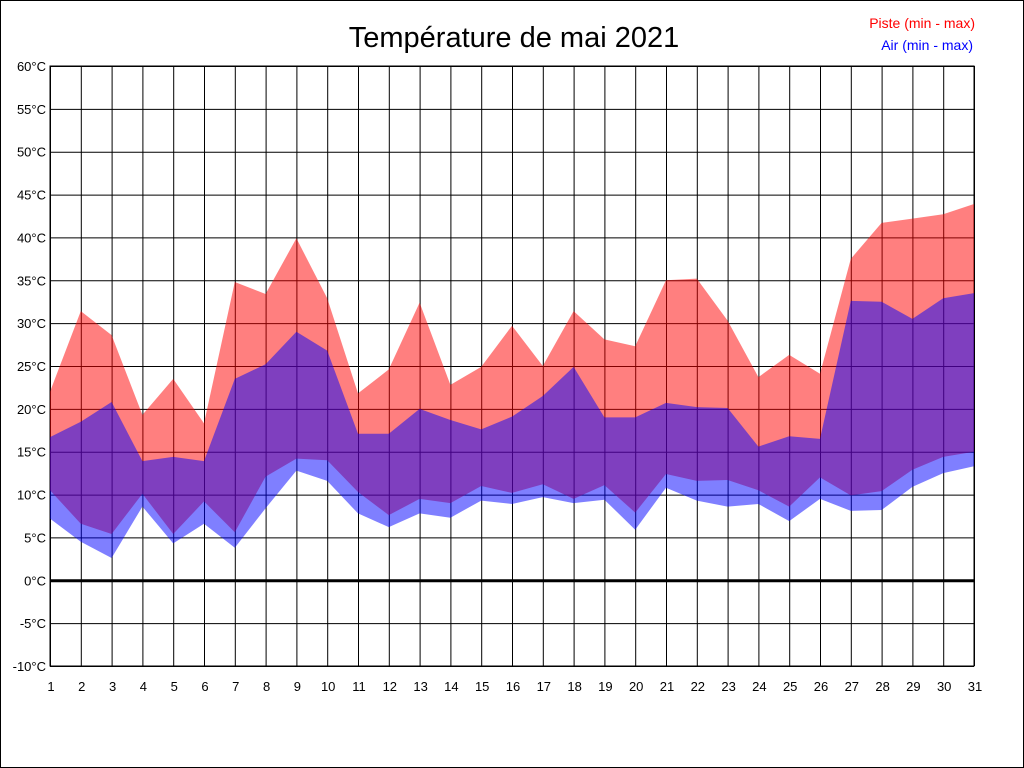 This screenshot has width=1024, height=768. I want to click on x-tick-label: 11, so click(359, 686).